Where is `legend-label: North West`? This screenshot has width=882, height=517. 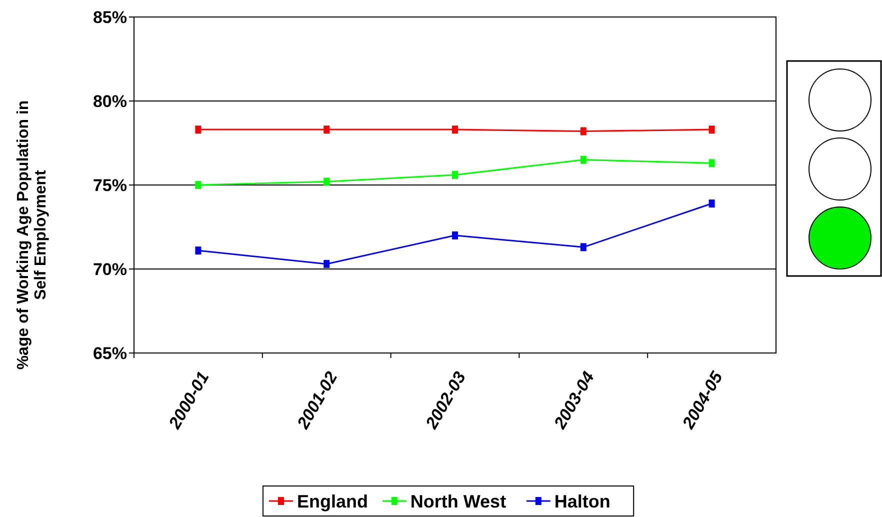 legend-label: North West is located at coordinates (458, 501).